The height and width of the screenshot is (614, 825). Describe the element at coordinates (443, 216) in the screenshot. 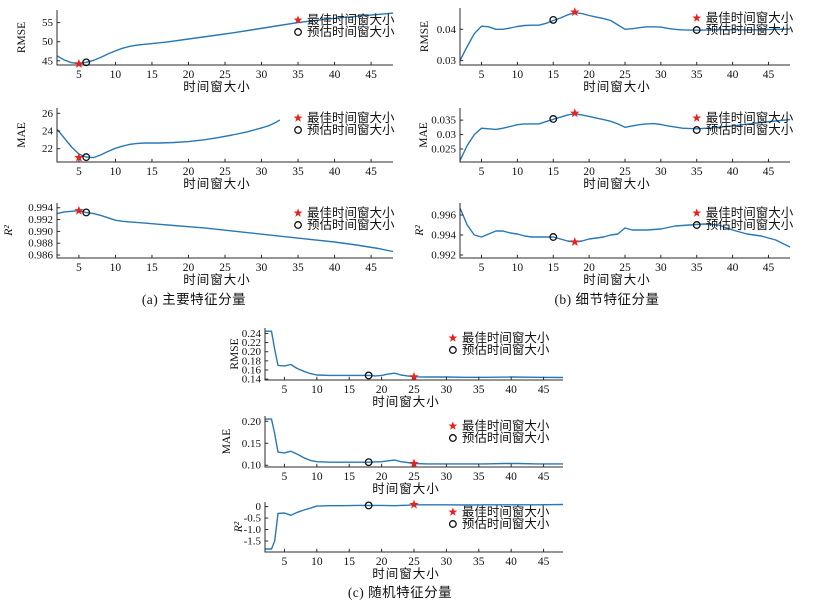

I see `y-tick-label: 0.996` at that location.